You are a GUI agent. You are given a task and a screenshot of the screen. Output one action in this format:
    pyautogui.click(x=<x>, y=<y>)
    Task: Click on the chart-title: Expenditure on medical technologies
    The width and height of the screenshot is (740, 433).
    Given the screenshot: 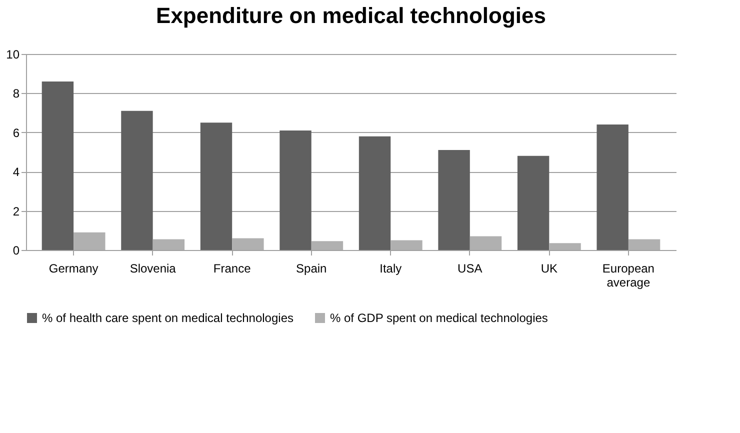 What is the action you would take?
    pyautogui.click(x=351, y=15)
    